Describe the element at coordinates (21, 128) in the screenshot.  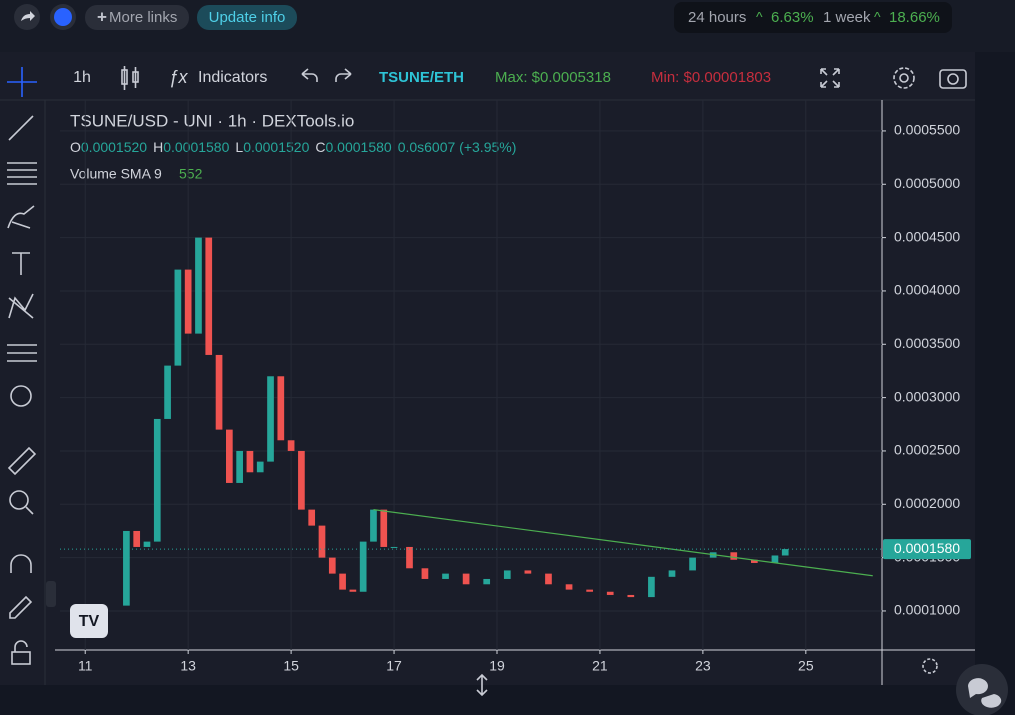
I see `trend-line-tool` at that location.